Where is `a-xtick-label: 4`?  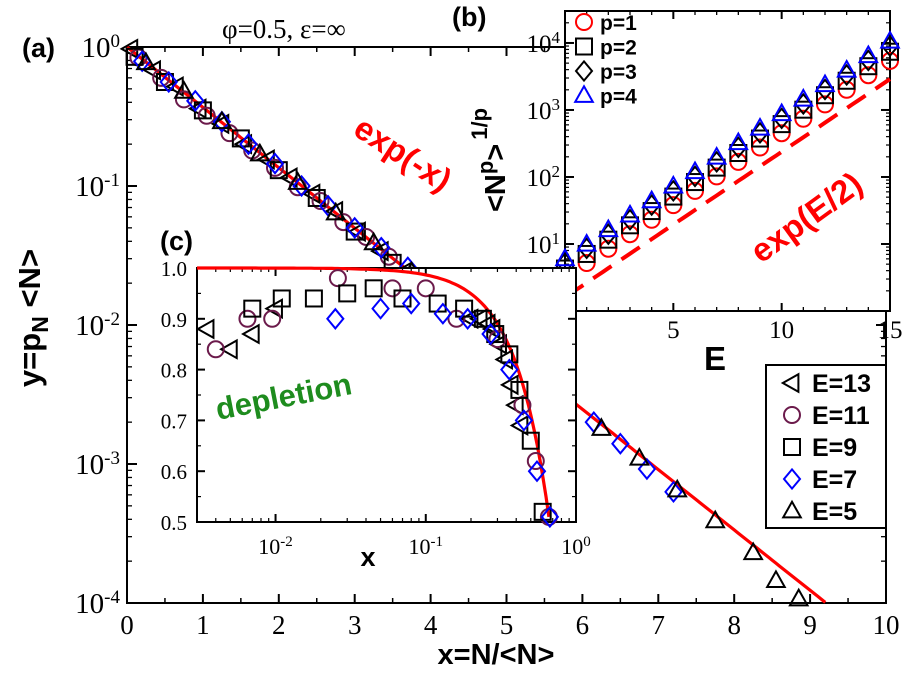 a-xtick-label: 4 is located at coordinates (431, 625).